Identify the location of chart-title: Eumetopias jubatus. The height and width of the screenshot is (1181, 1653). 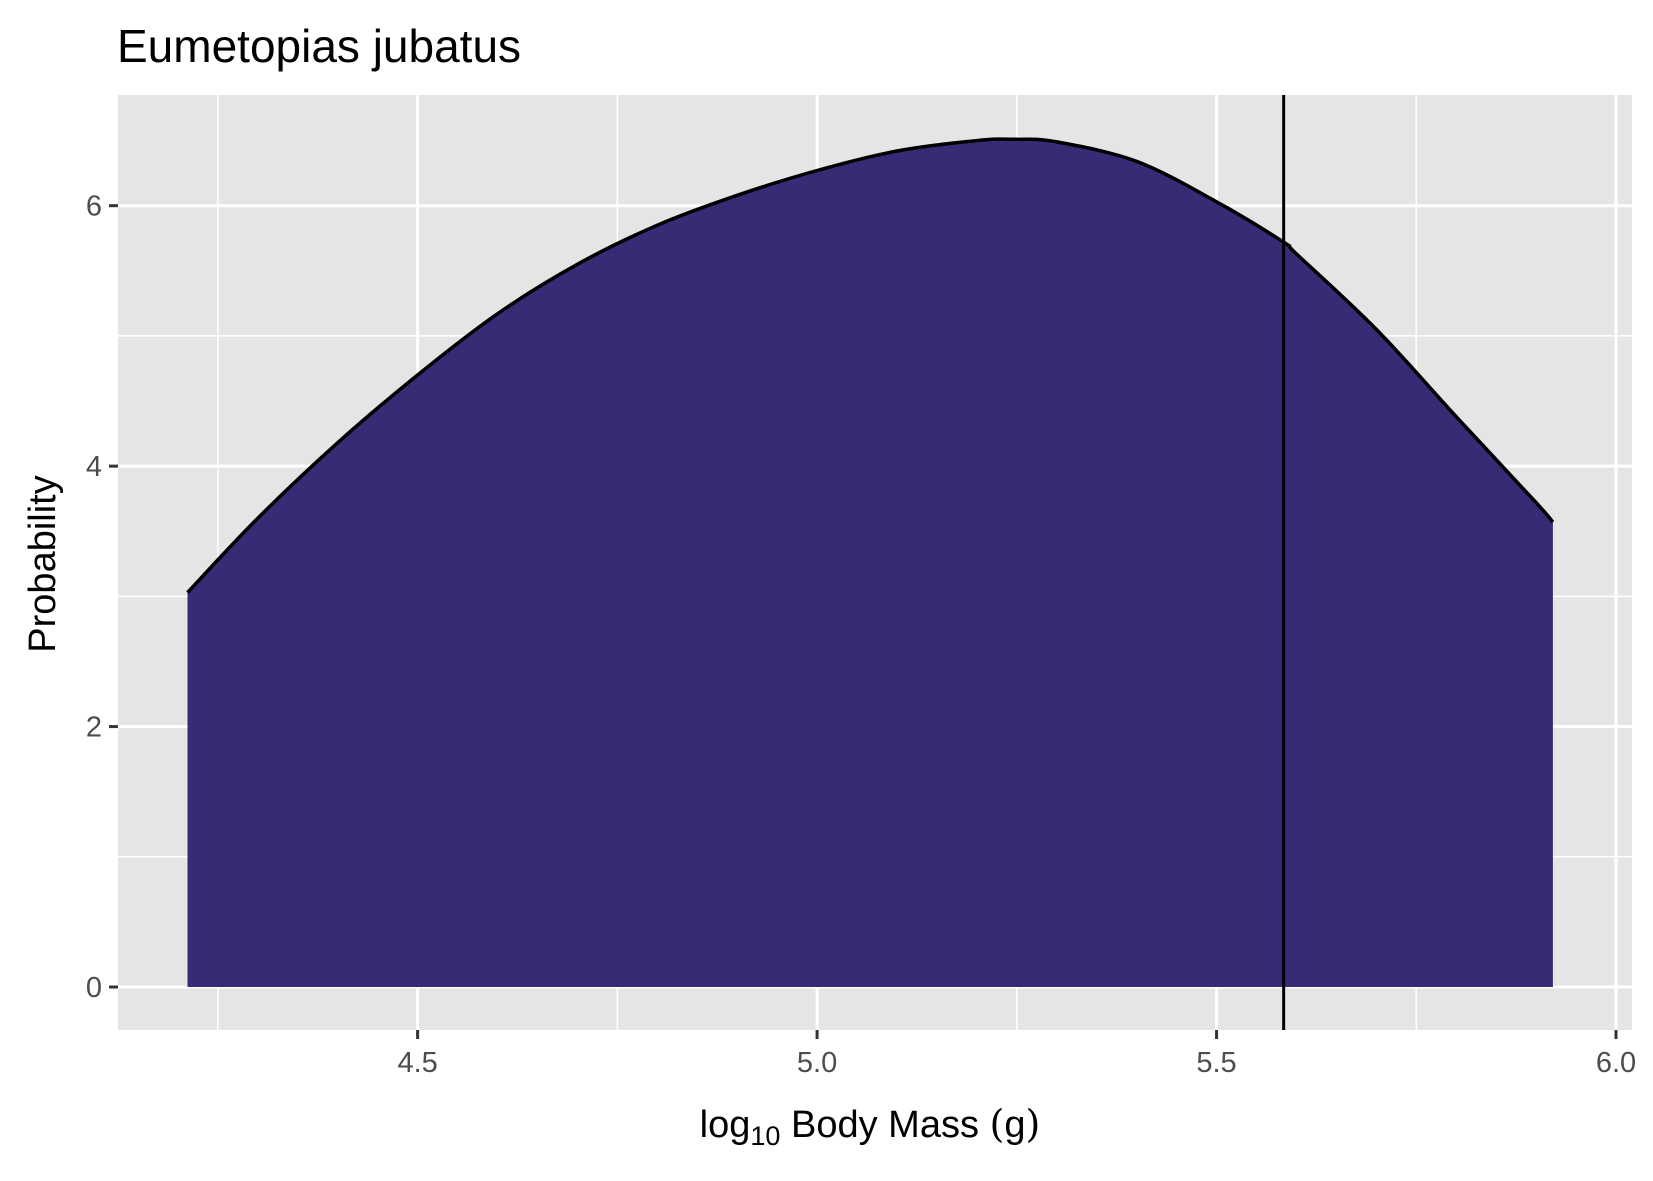
(319, 46).